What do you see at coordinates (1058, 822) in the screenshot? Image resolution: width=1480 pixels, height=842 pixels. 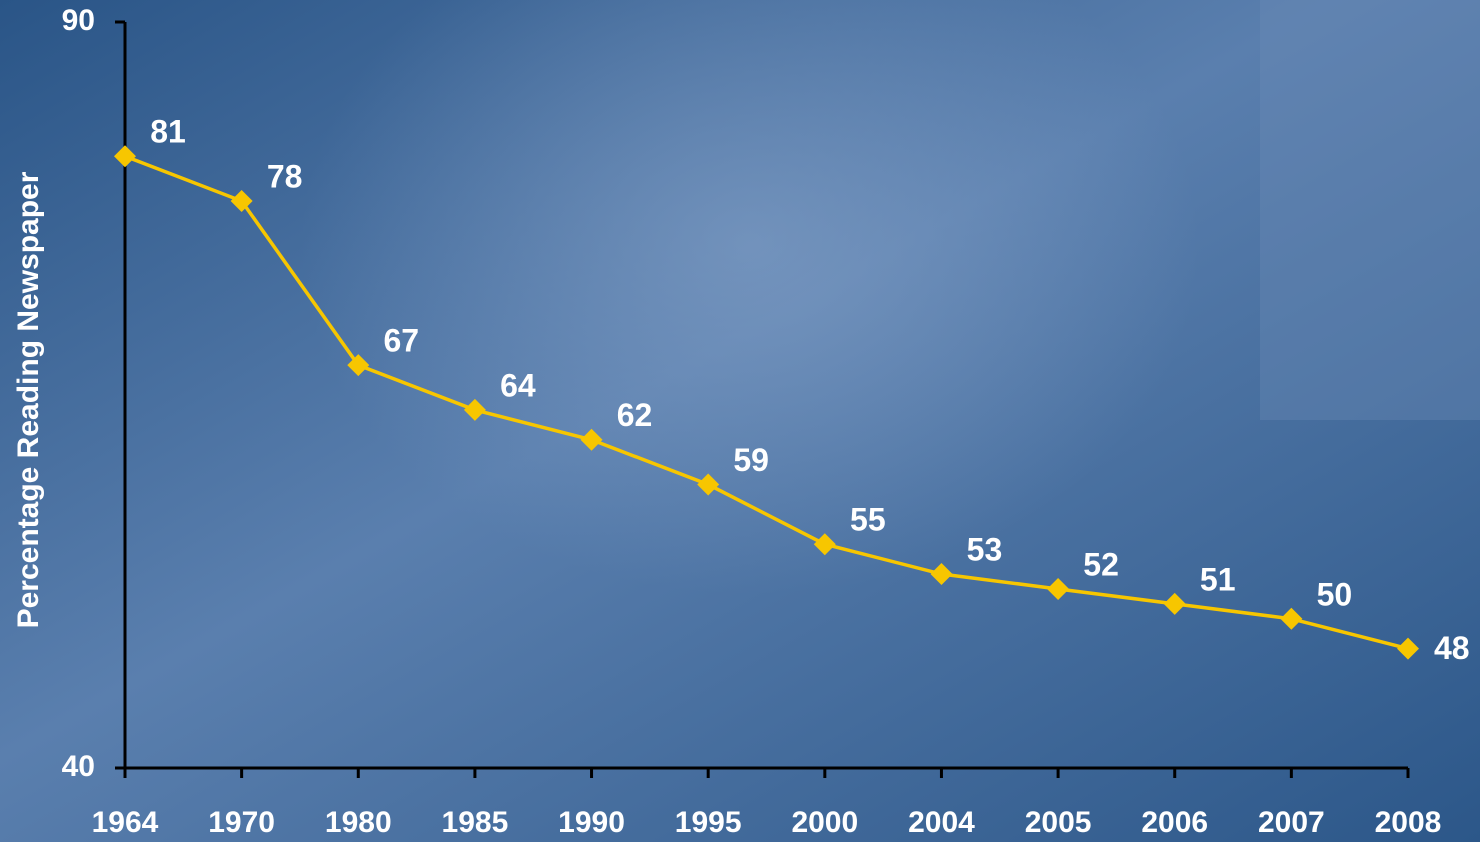 I see `x-tick-label: 2005` at bounding box center [1058, 822].